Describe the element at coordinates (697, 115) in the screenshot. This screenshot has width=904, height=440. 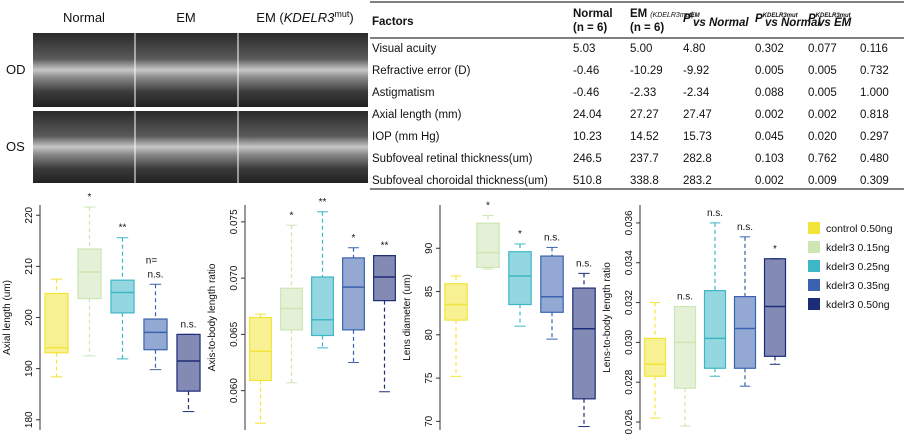
I see `table-cell: 27.47` at that location.